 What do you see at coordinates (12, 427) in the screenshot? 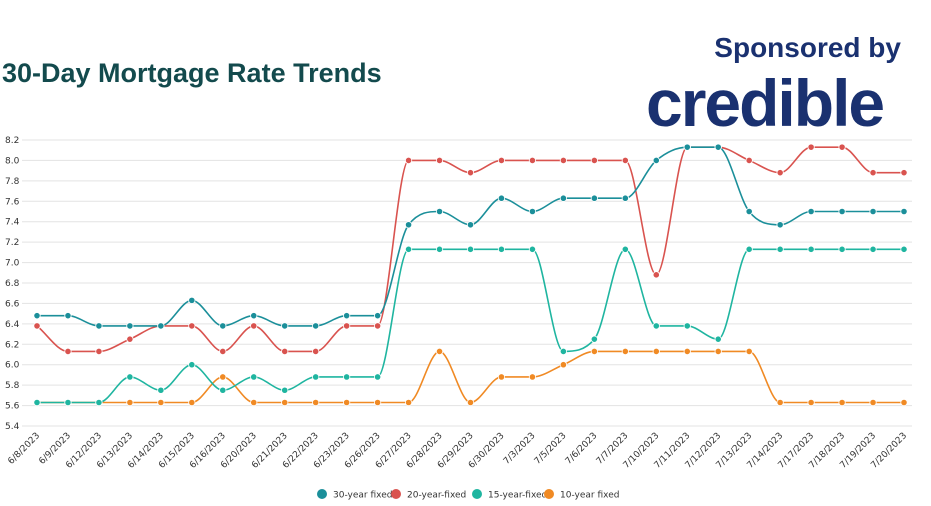
I see `y-tick-label: 5.4` at bounding box center [12, 427].